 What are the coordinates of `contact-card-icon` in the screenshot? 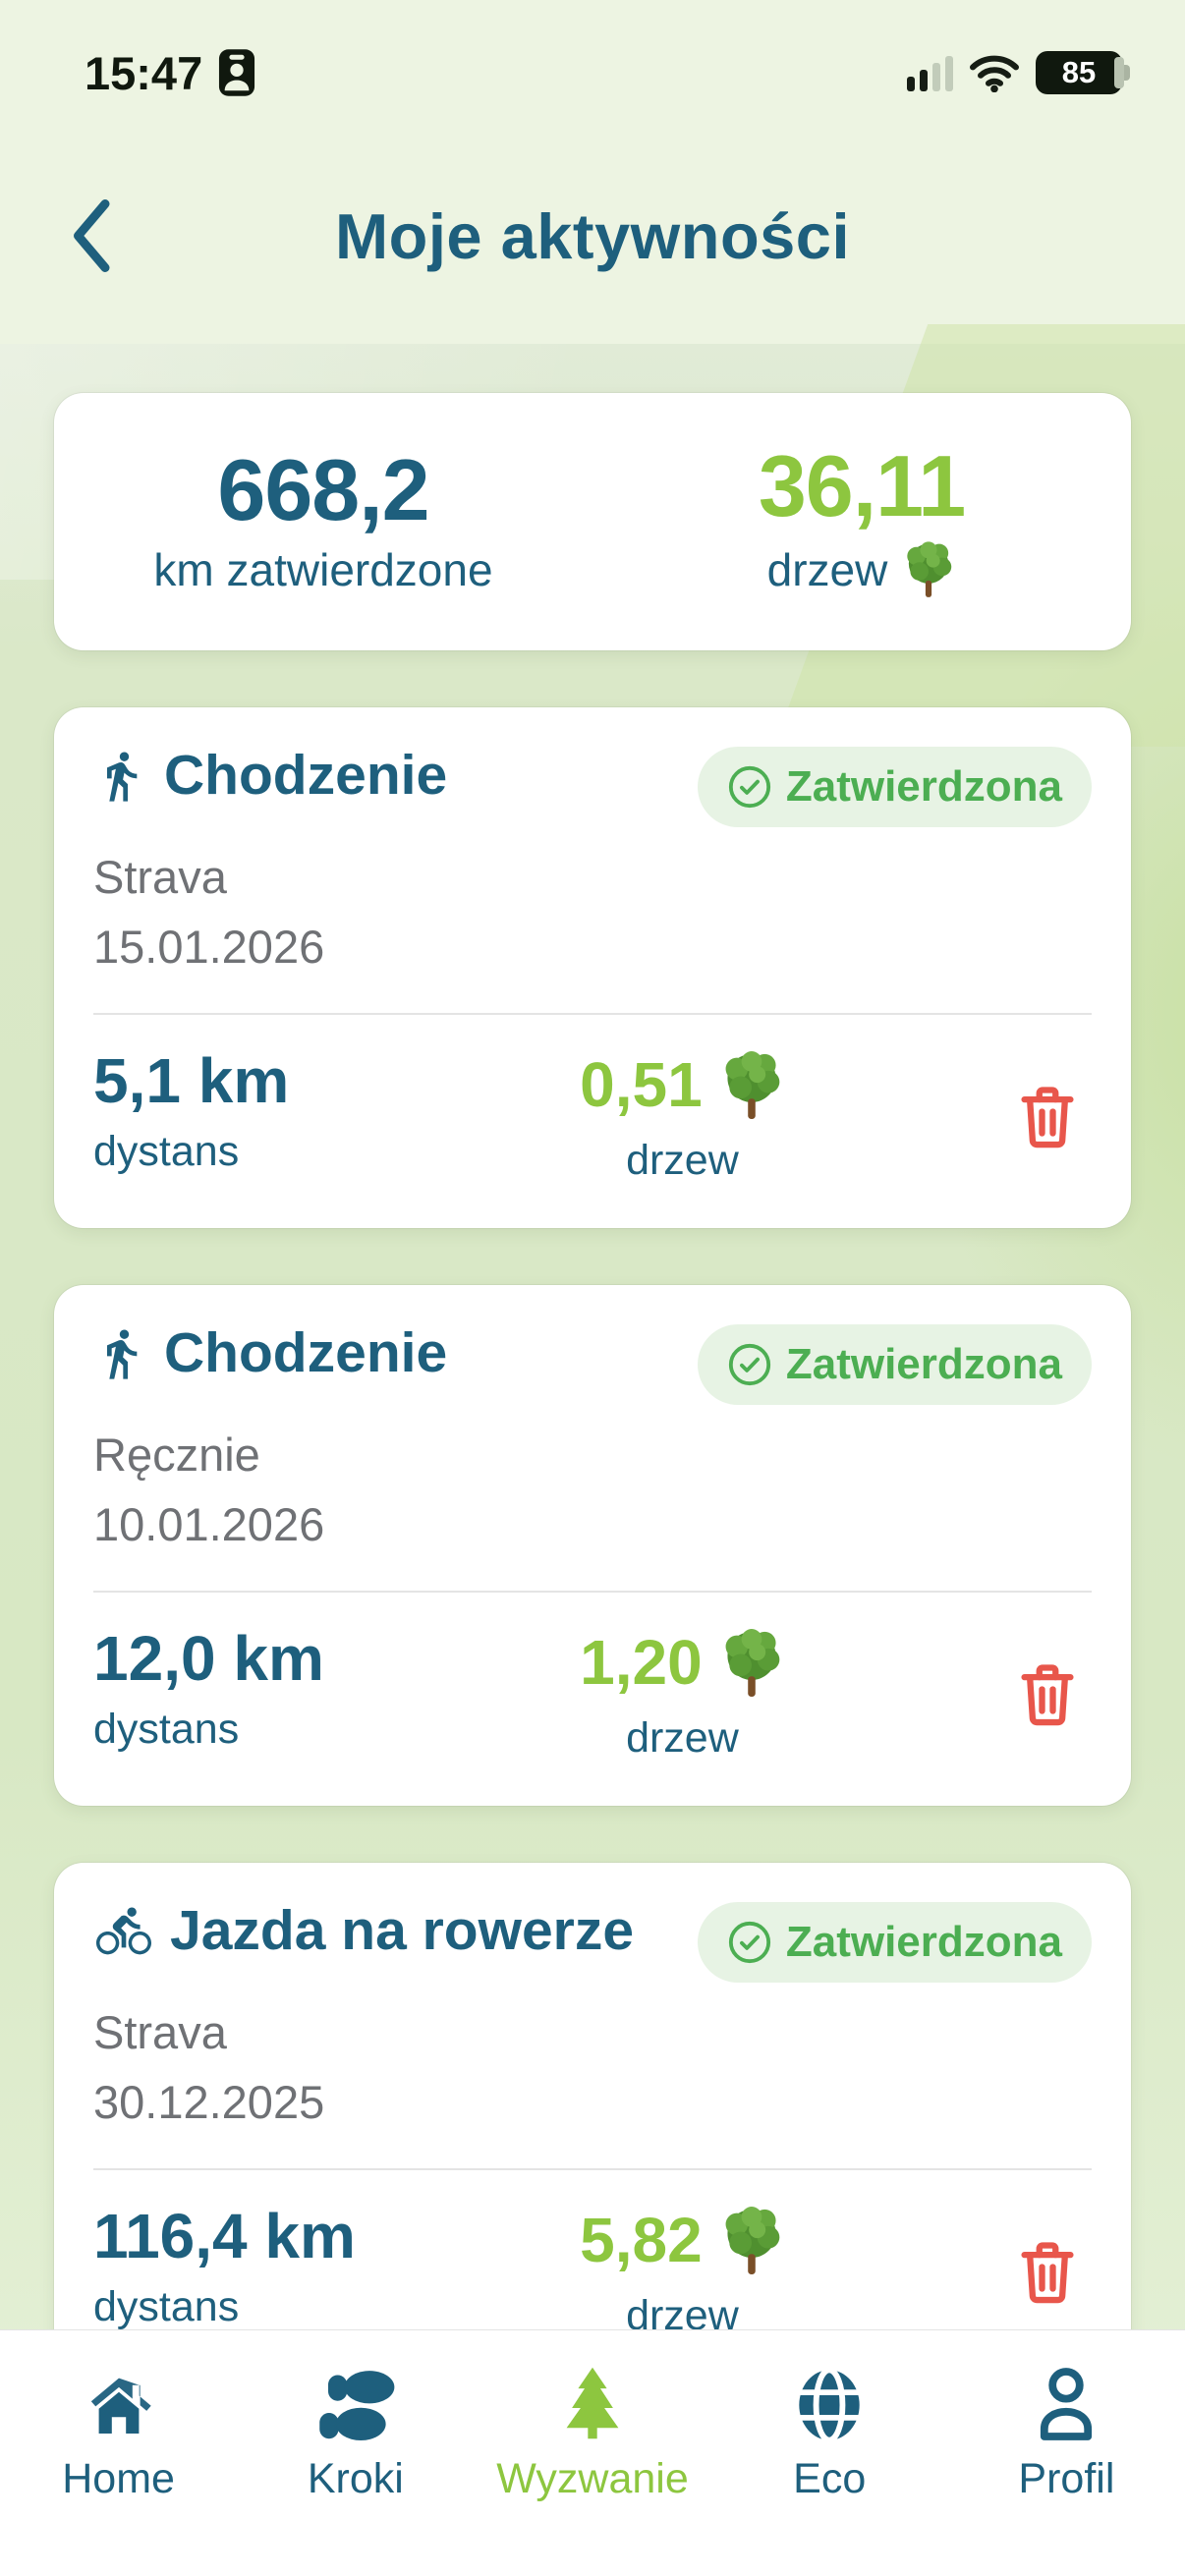 It's located at (237, 72).